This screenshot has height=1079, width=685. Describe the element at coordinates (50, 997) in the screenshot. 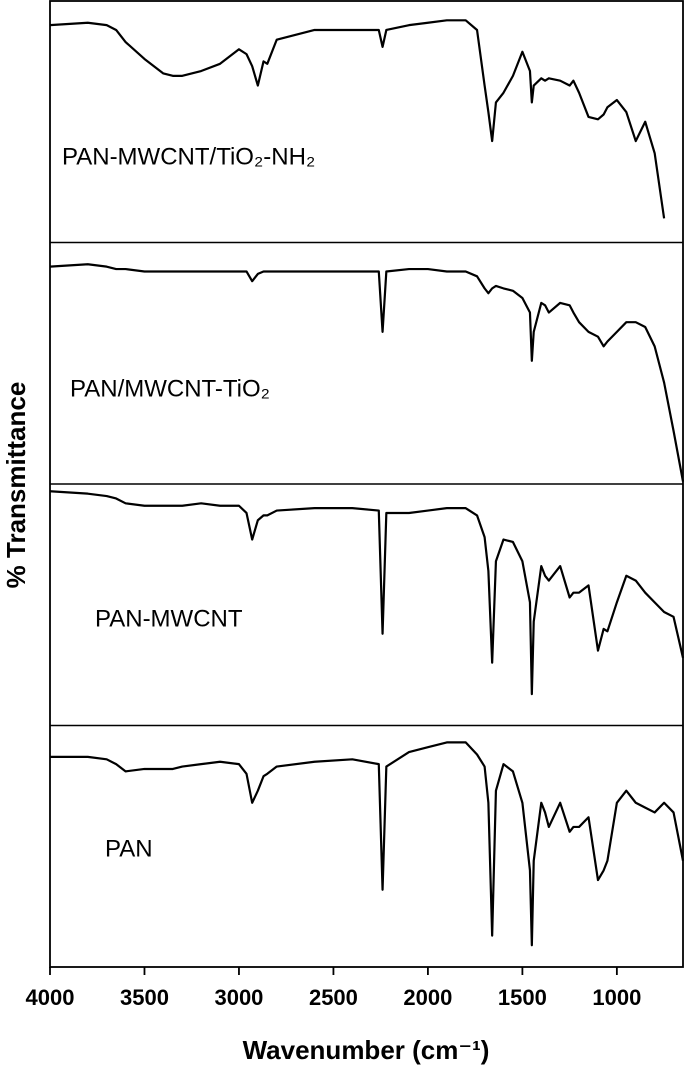

I see `x-tick-label: 4000` at that location.